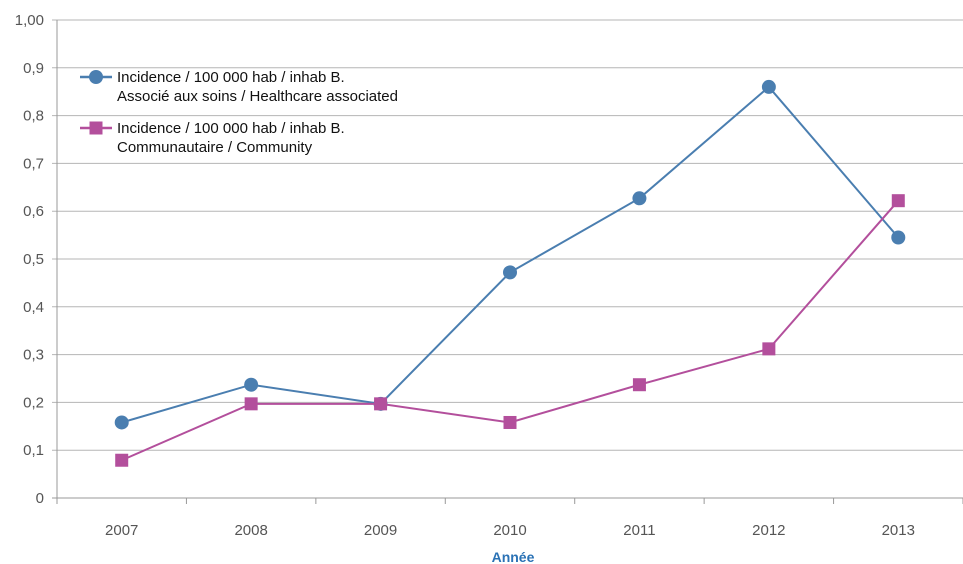 Image resolution: width=963 pixels, height=564 pixels. What do you see at coordinates (33, 450) in the screenshot?
I see `y-tick-label: 0,1` at bounding box center [33, 450].